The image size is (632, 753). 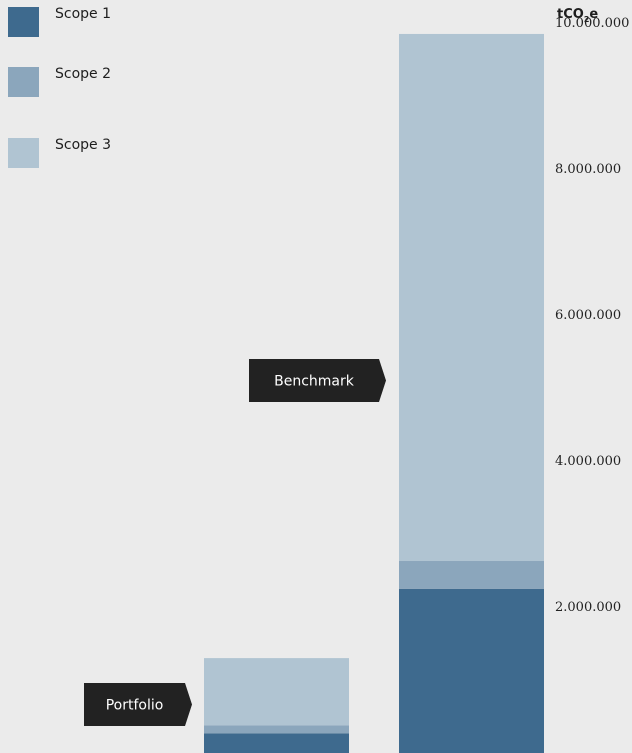 What do you see at coordinates (83, 74) in the screenshot?
I see `legend-label-scope-2: Scope 2` at bounding box center [83, 74].